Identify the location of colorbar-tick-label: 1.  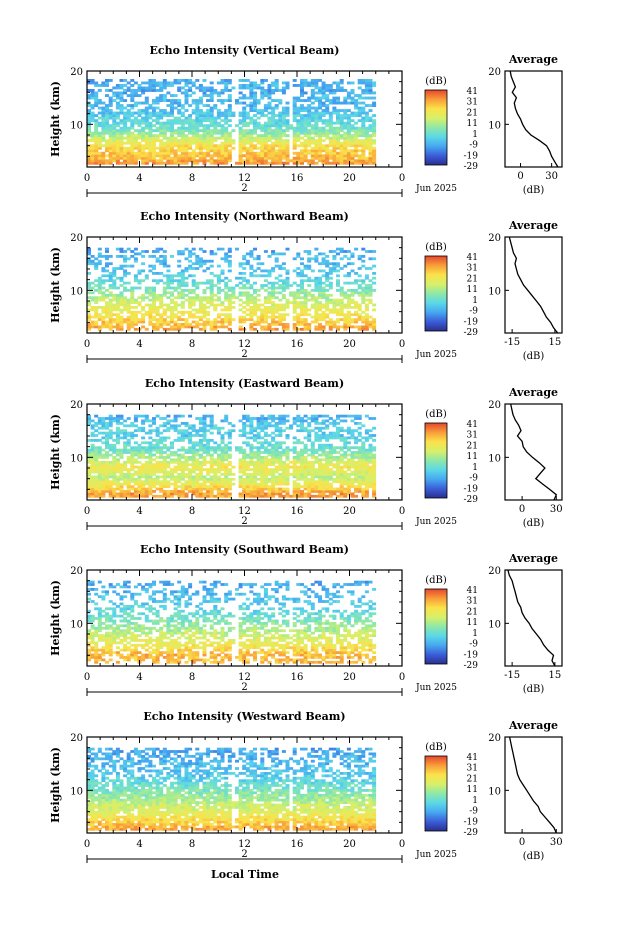
(475, 301).